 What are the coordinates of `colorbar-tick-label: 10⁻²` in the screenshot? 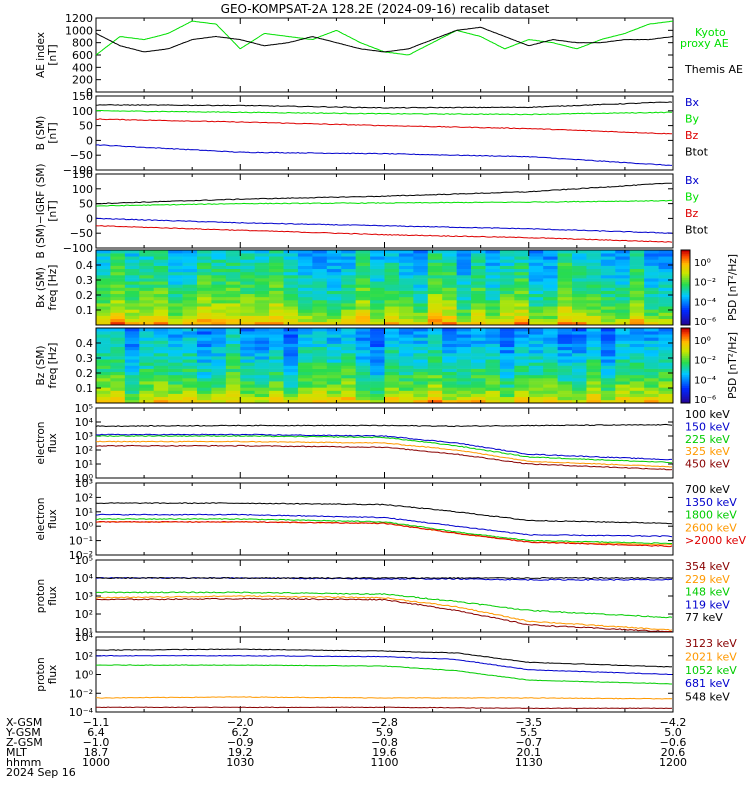 It's located at (705, 361).